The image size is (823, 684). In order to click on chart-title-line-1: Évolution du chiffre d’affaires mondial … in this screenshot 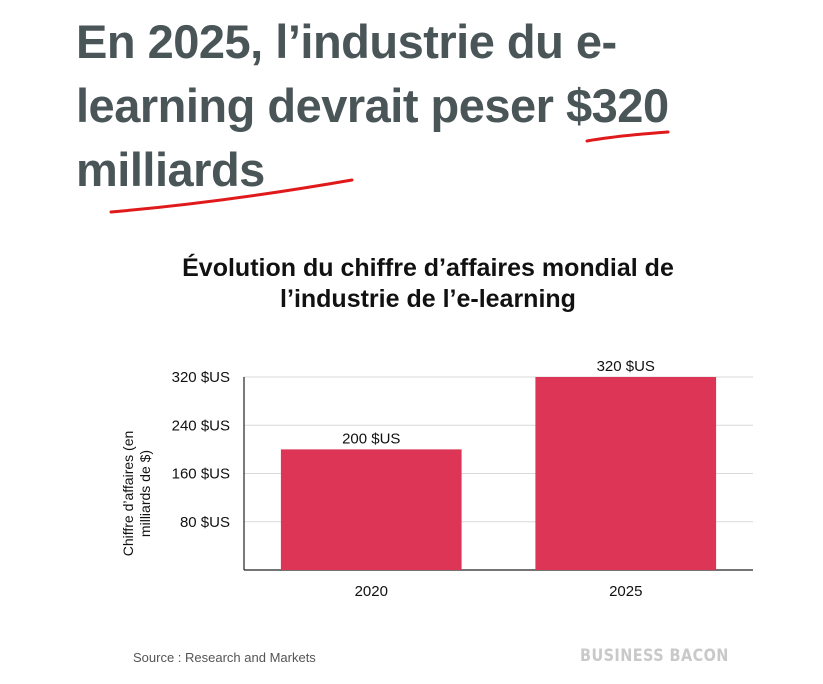, I will do `click(428, 268)`.